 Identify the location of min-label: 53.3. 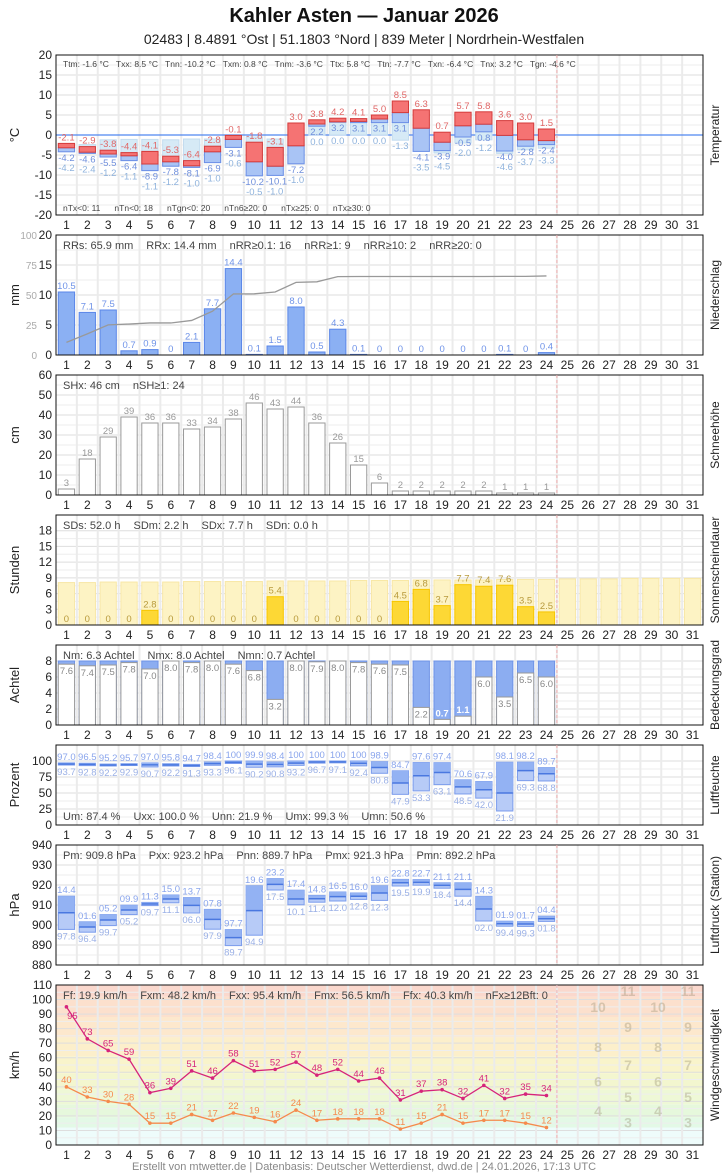
(421, 798).